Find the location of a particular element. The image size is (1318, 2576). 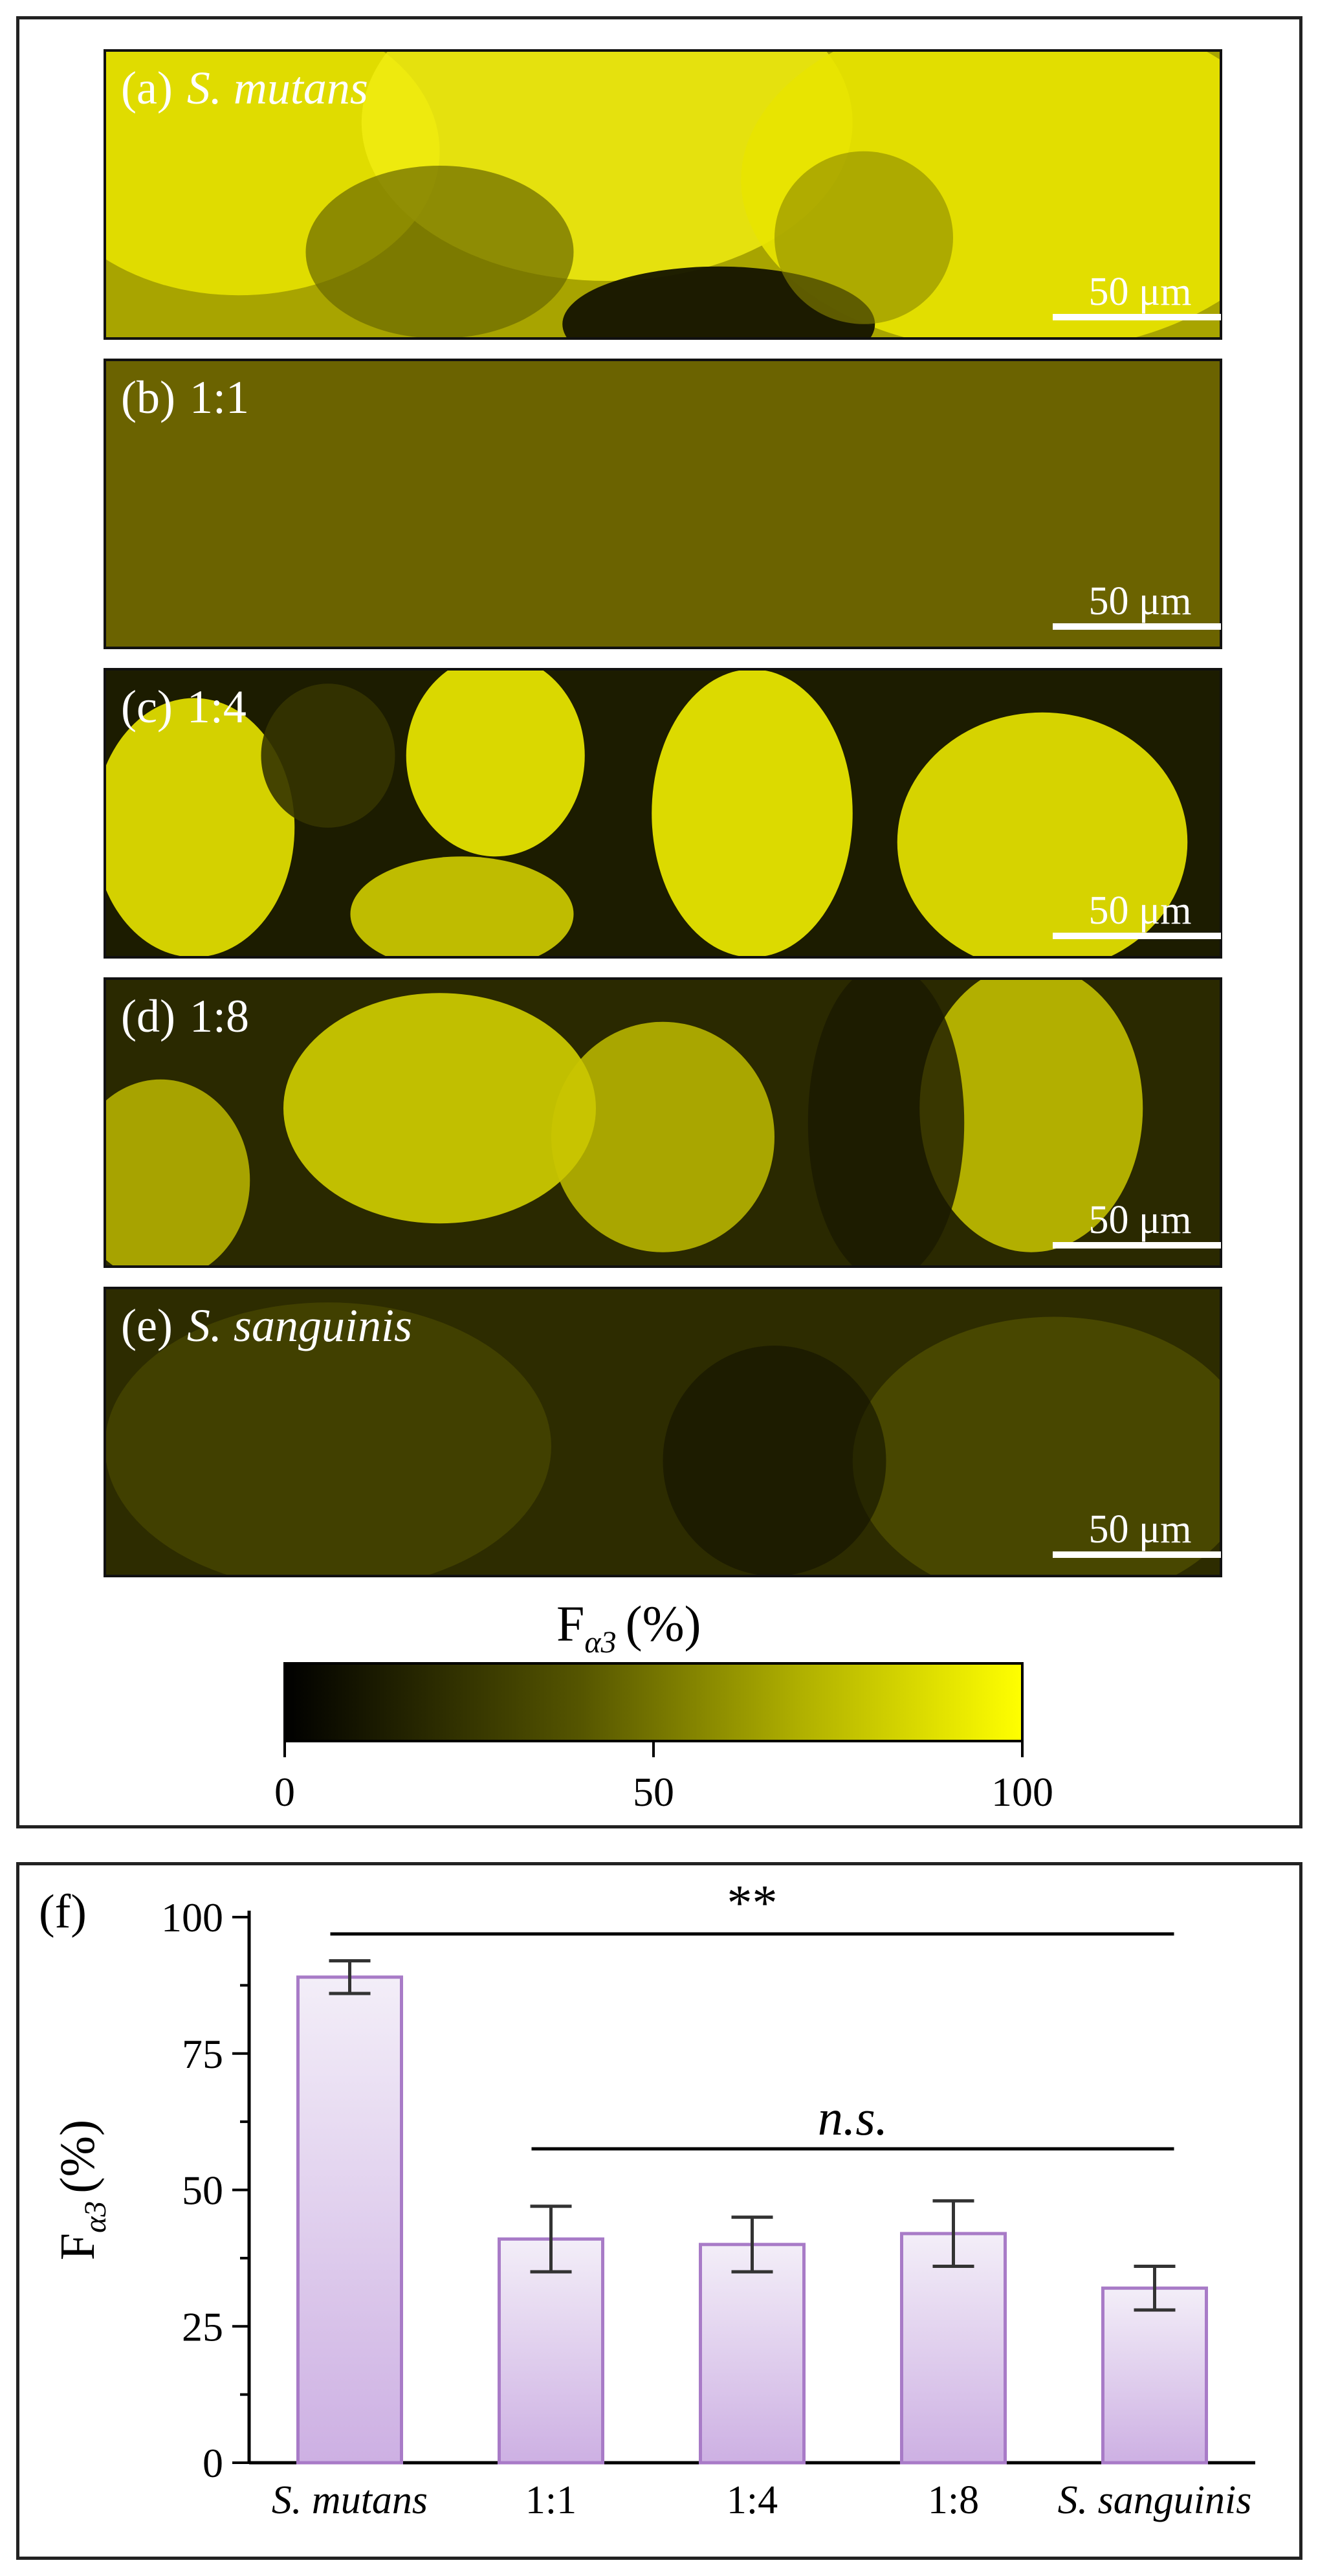

panel-condition: S. mutans is located at coordinates (277, 88).